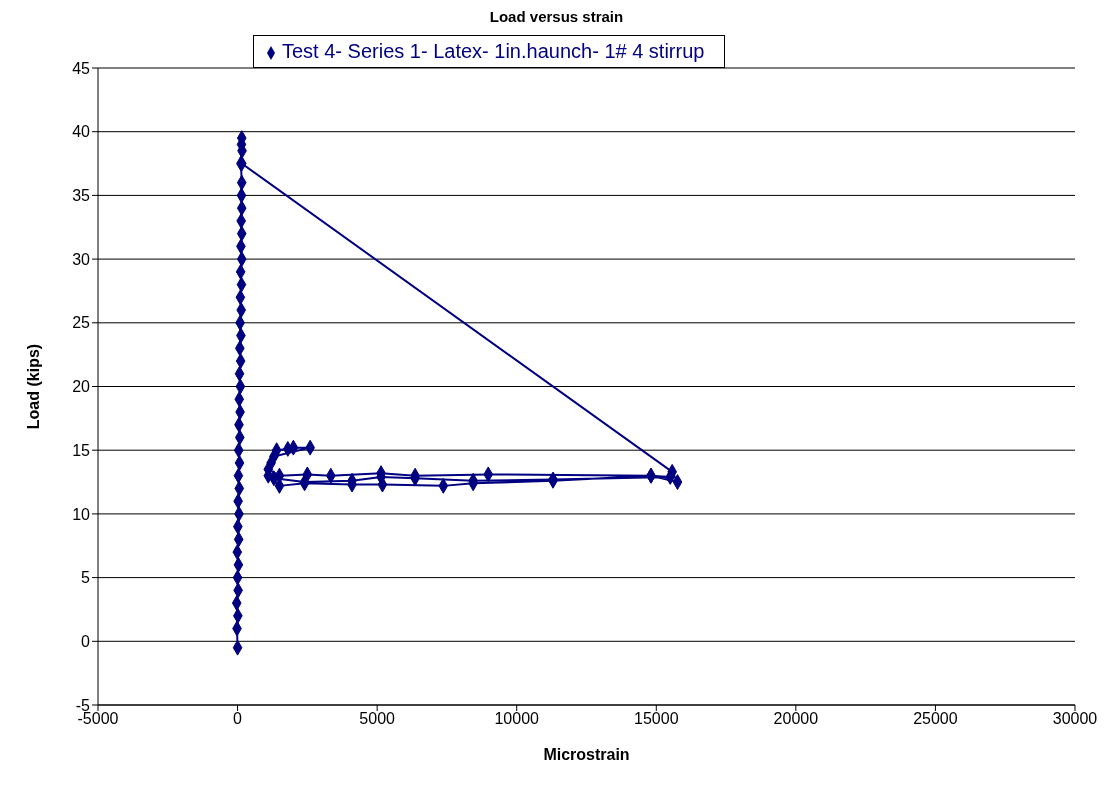  What do you see at coordinates (81, 259) in the screenshot?
I see `y-tick-label: 30` at bounding box center [81, 259].